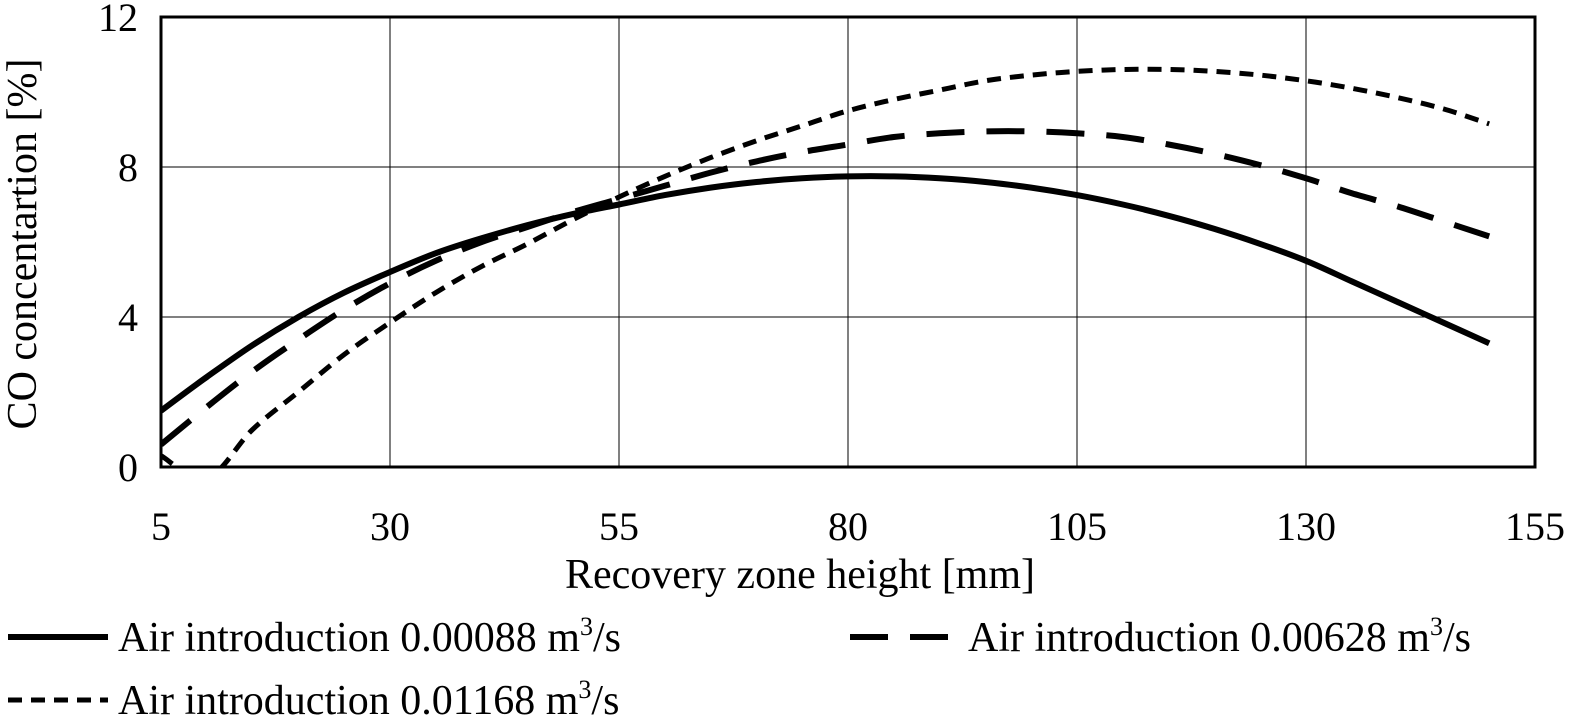 This screenshot has width=1582, height=722. I want to click on legend-label-3: Air introduction 0.01168 m3/s, so click(368, 698).